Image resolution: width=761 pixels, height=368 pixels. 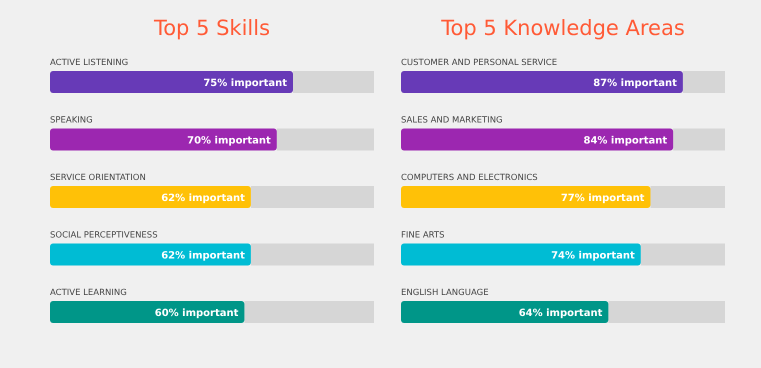 I want to click on y-tick-label: FINE ARTS, so click(x=423, y=235).